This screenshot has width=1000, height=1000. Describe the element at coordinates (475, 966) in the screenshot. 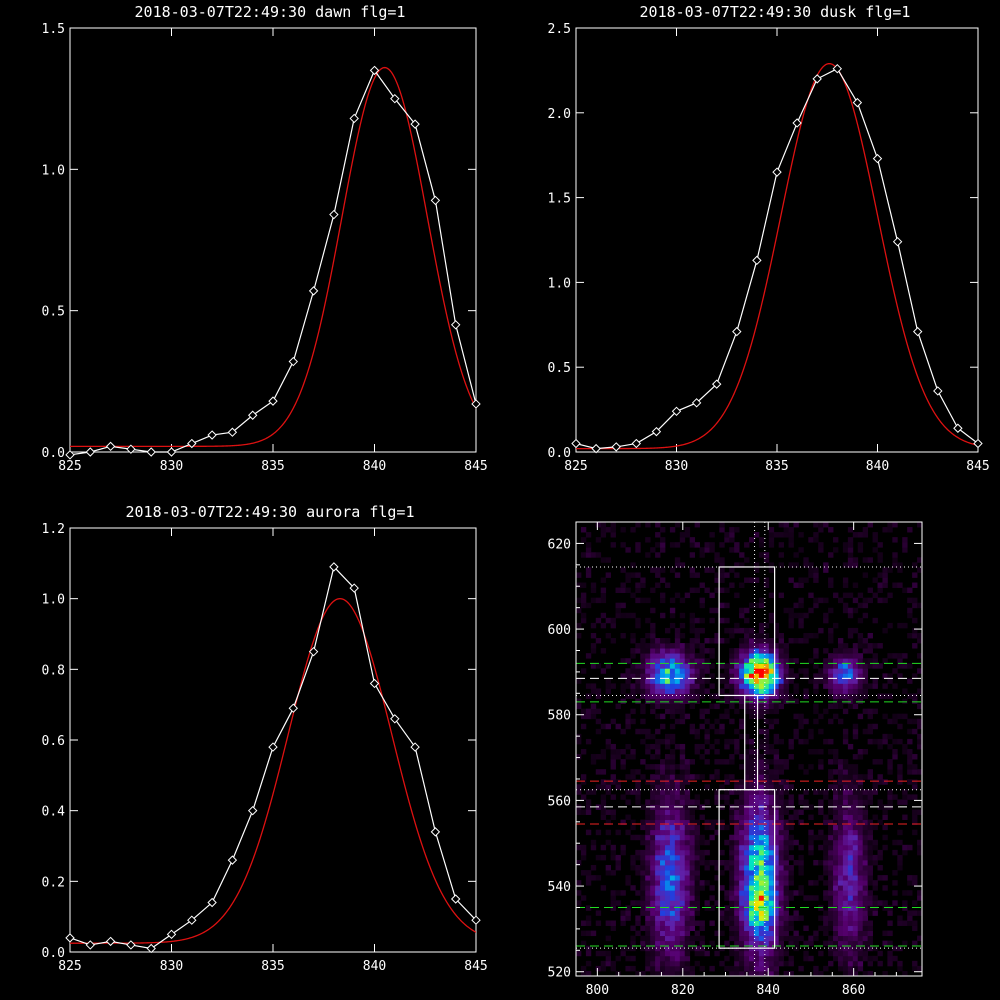

I see `aurora-x-tick-label: 845` at that location.